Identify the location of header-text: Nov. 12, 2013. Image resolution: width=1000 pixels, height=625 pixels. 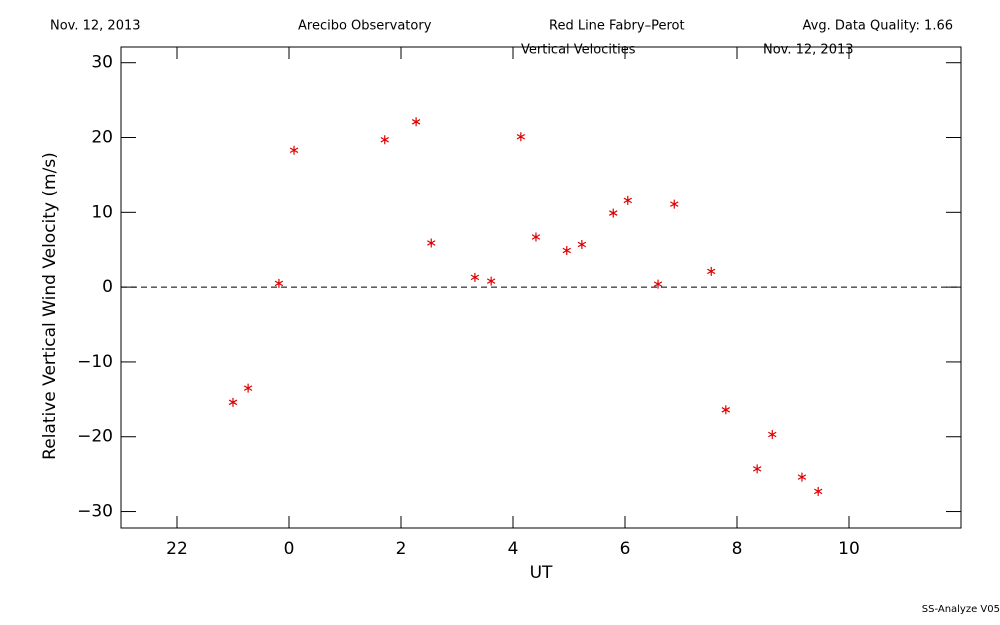
(95, 26).